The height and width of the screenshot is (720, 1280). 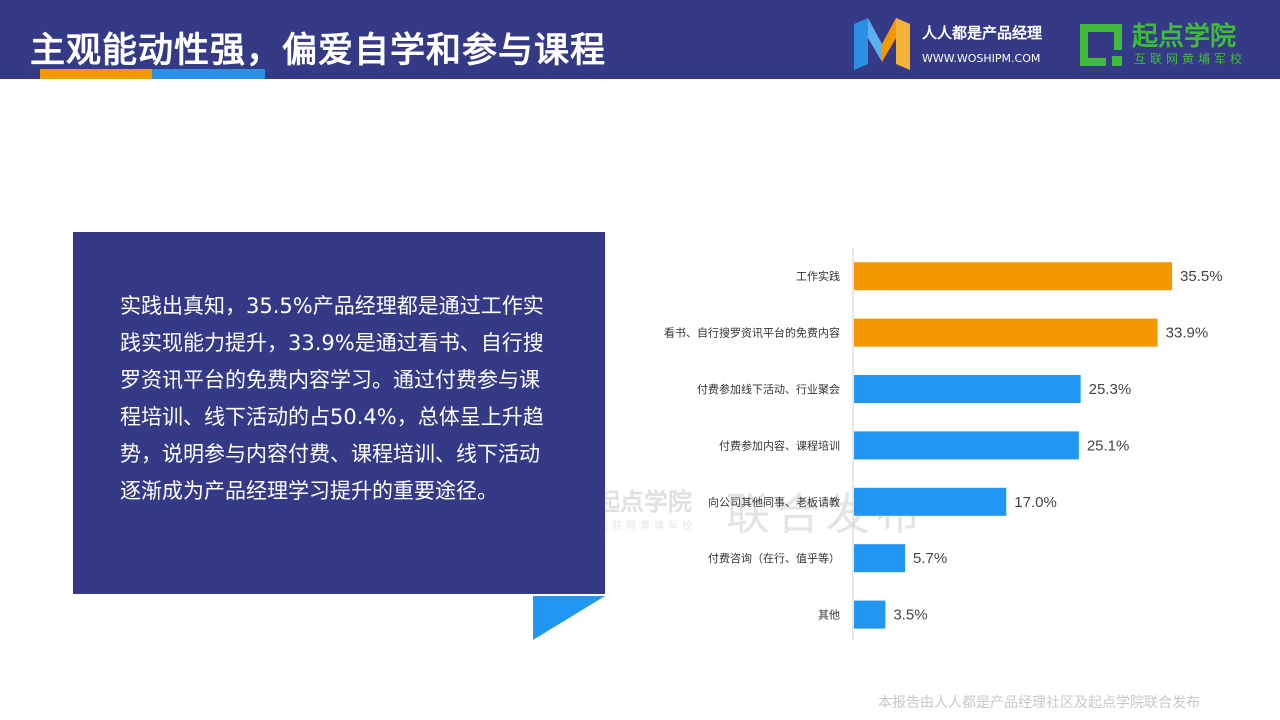 What do you see at coordinates (644, 502) in the screenshot?
I see `watermark-logo: 起点学院` at bounding box center [644, 502].